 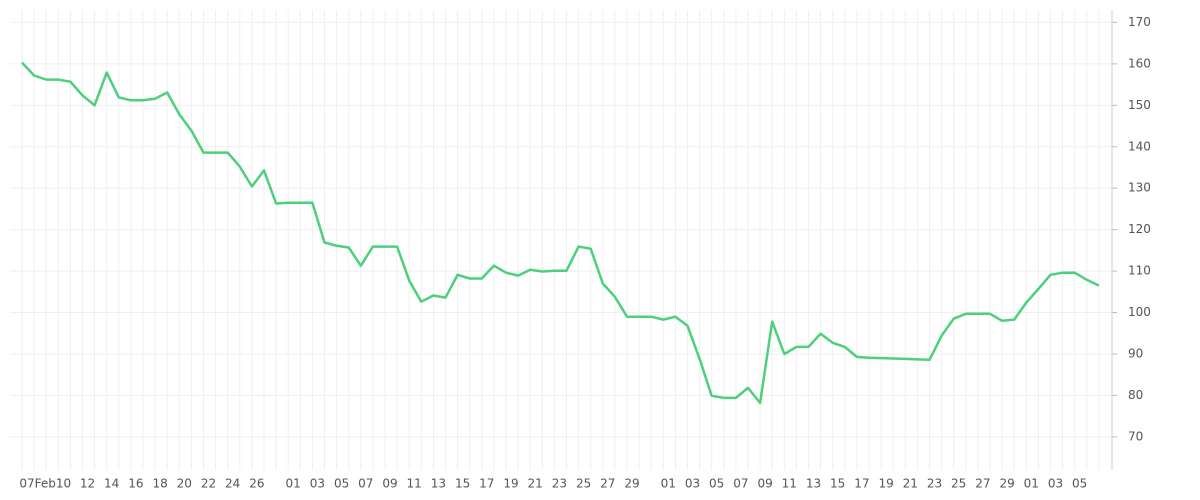 What do you see at coordinates (256, 484) in the screenshot?
I see `x-tick-label: 26` at bounding box center [256, 484].